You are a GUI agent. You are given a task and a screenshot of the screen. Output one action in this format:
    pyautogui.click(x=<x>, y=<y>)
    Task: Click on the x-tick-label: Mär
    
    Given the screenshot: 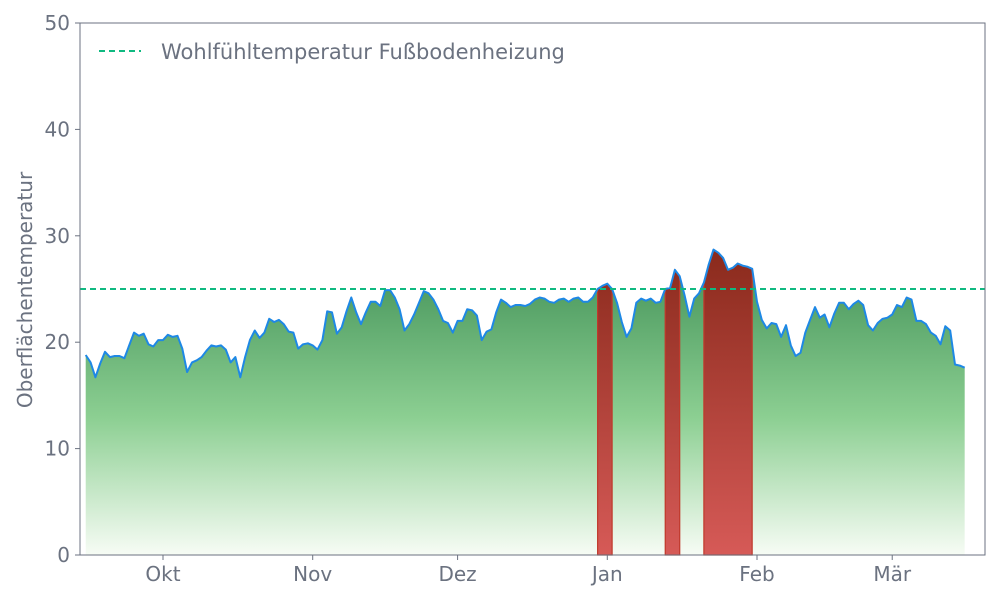 What is the action you would take?
    pyautogui.click(x=892, y=574)
    